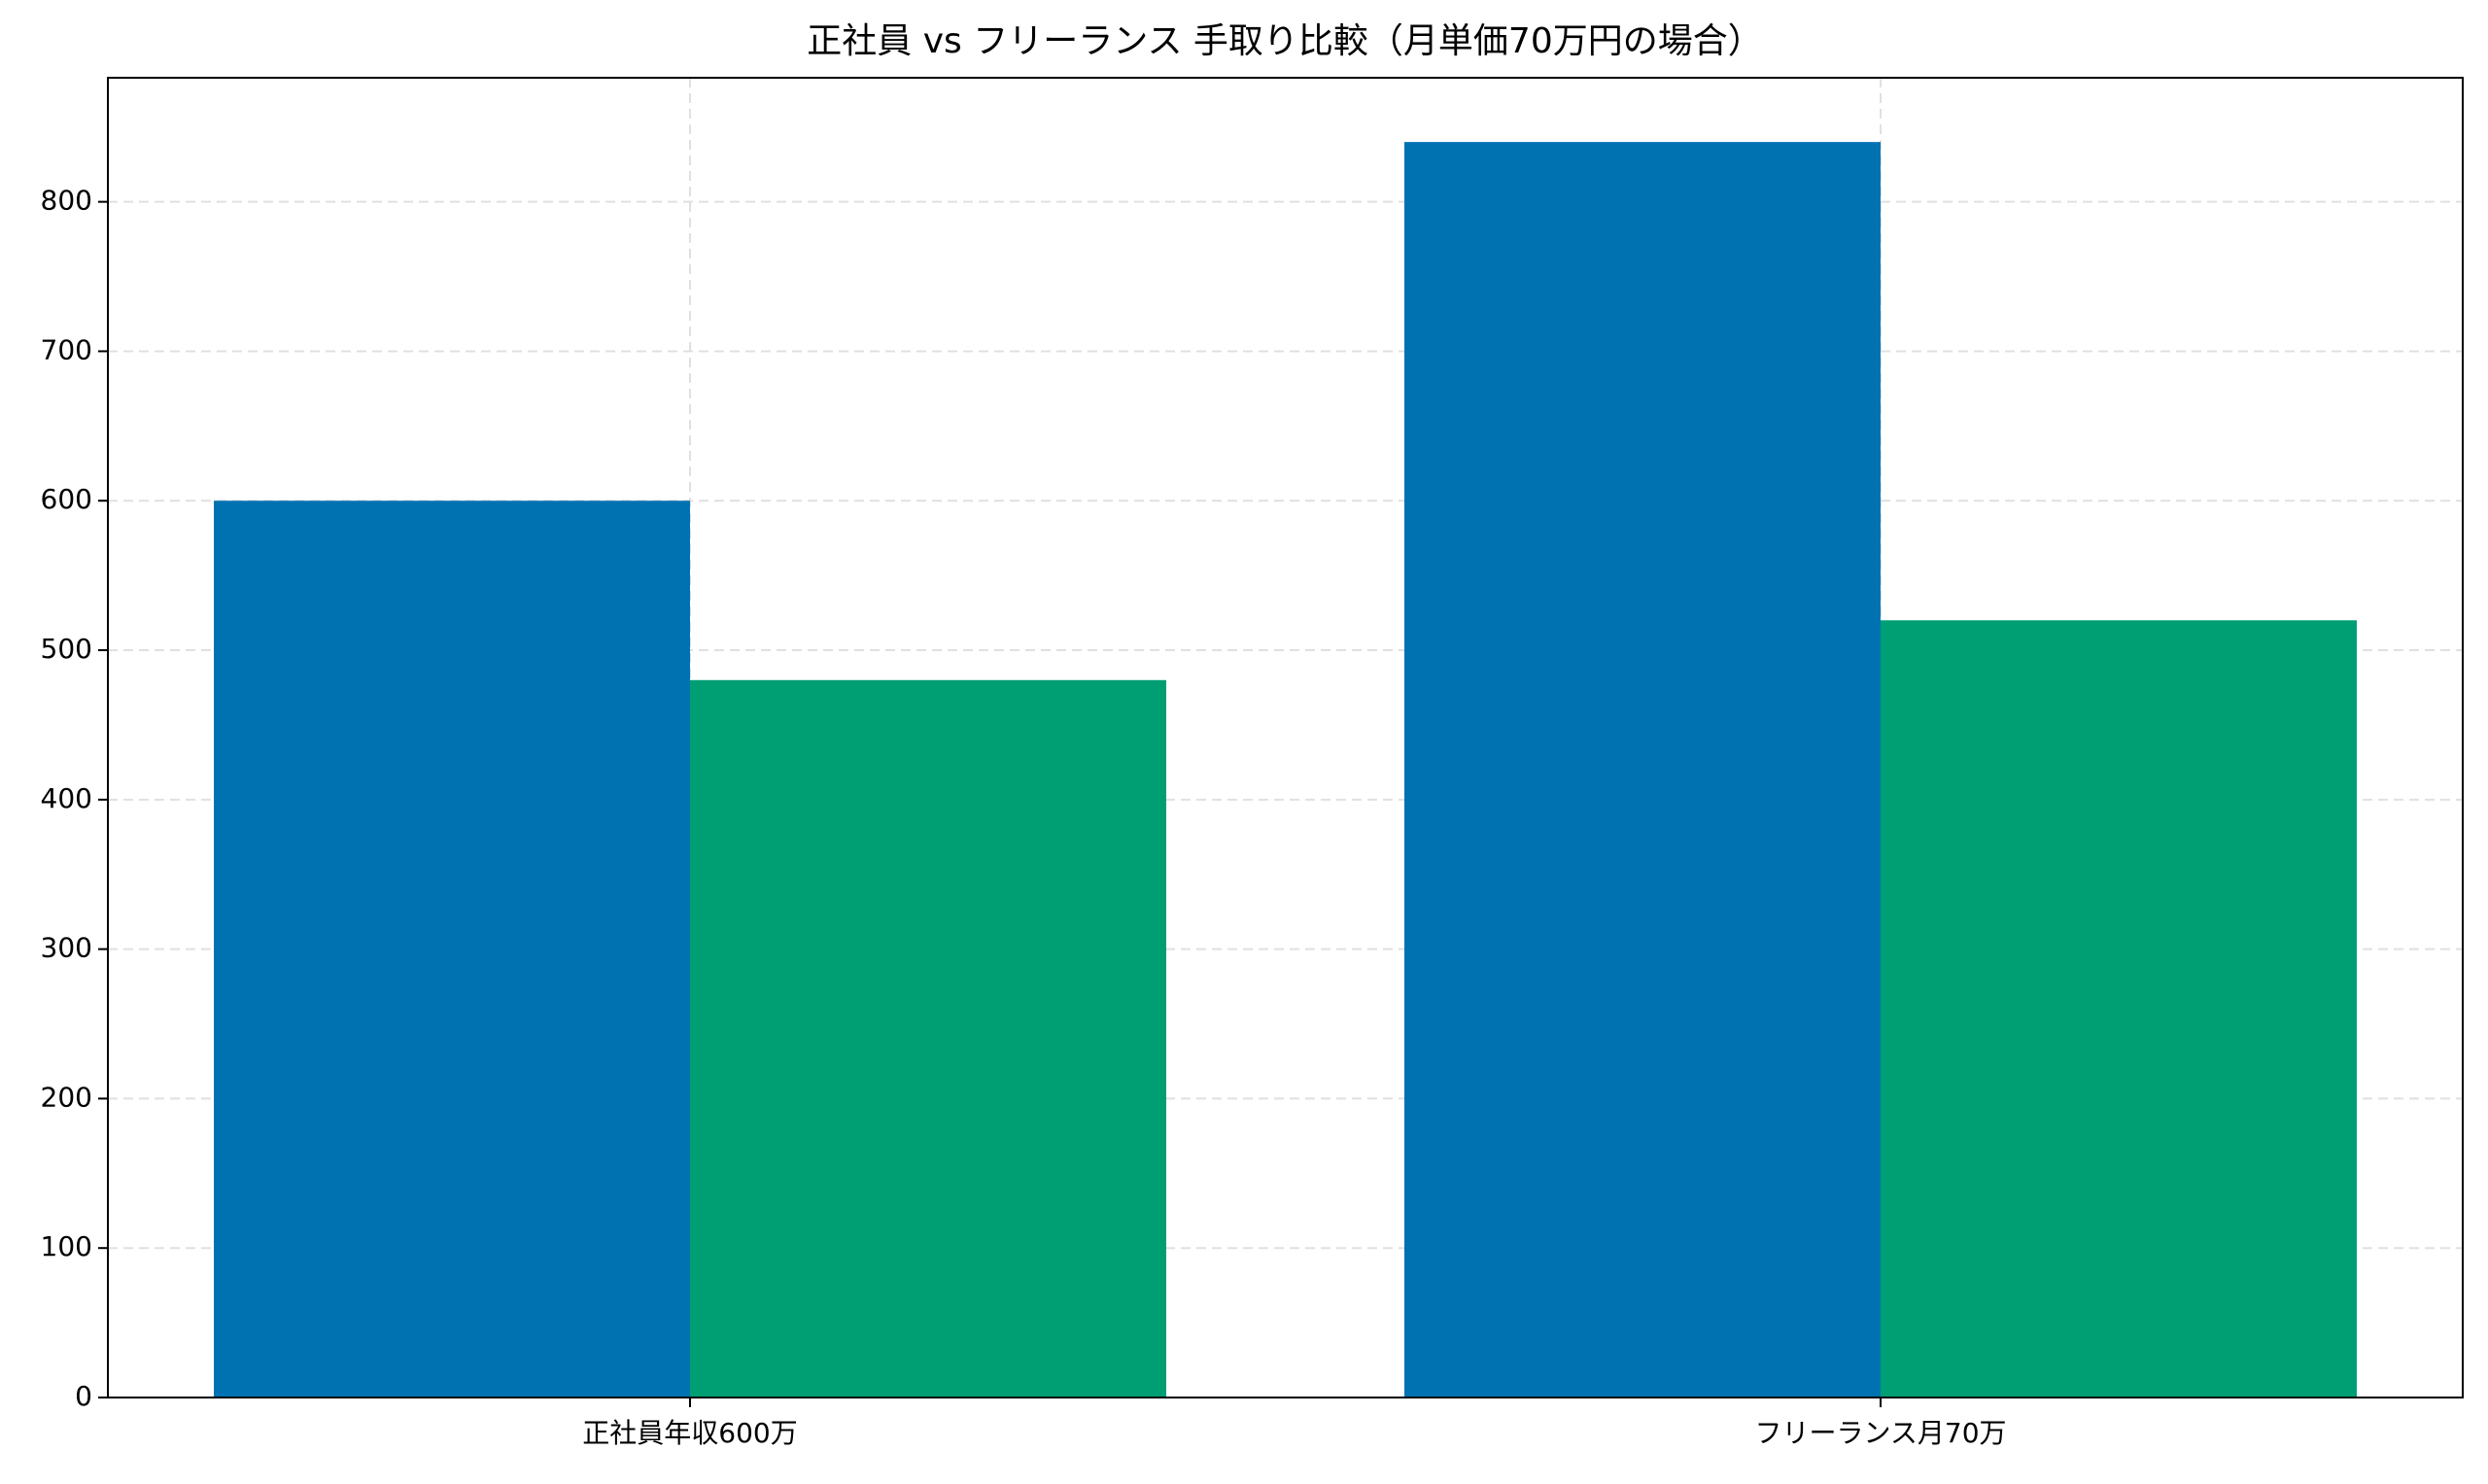 The width and height of the screenshot is (2488, 1484). What do you see at coordinates (66, 201) in the screenshot?
I see `y-tick-label: 800` at bounding box center [66, 201].